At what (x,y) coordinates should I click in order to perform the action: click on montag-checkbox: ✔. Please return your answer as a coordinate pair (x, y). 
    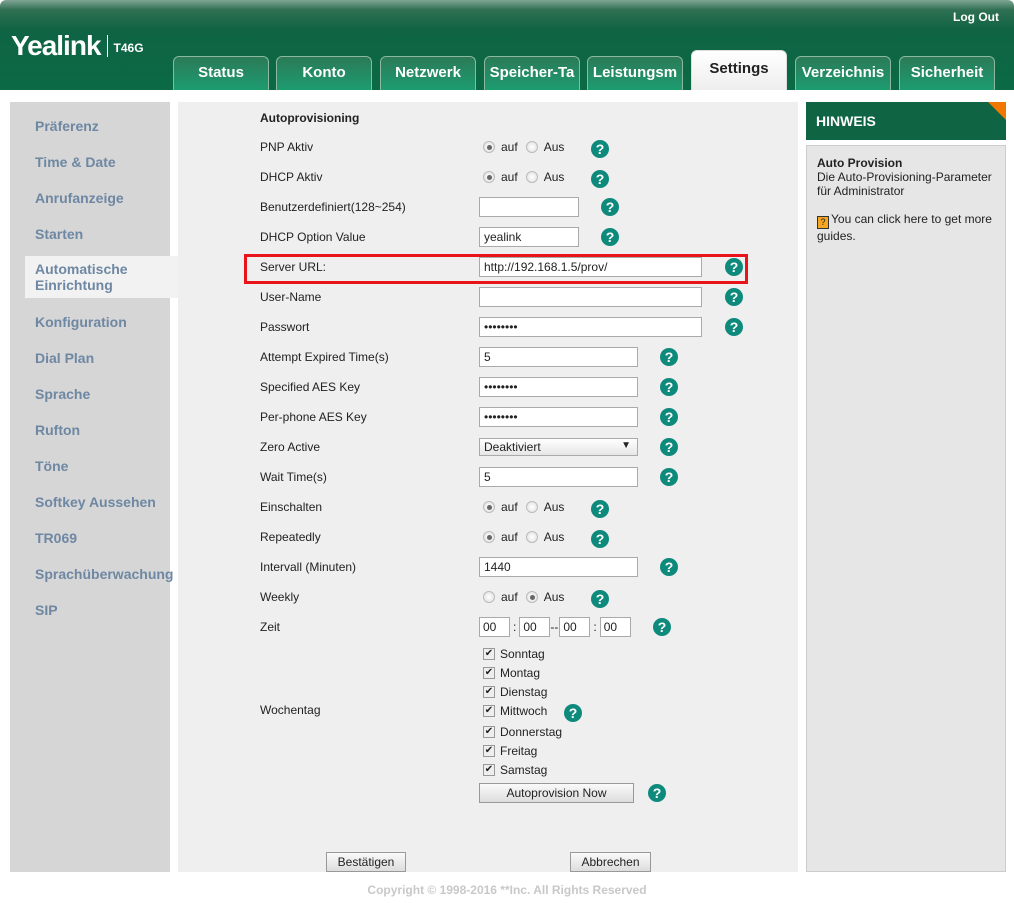
    Looking at the image, I should click on (489, 673).